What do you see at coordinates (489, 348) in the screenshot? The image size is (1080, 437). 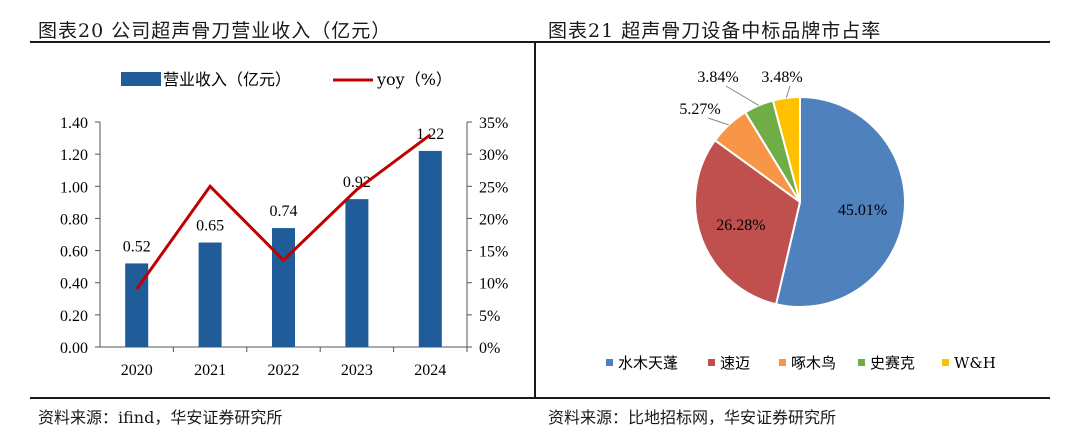 I see `right-y-tick-label: 0%` at bounding box center [489, 348].